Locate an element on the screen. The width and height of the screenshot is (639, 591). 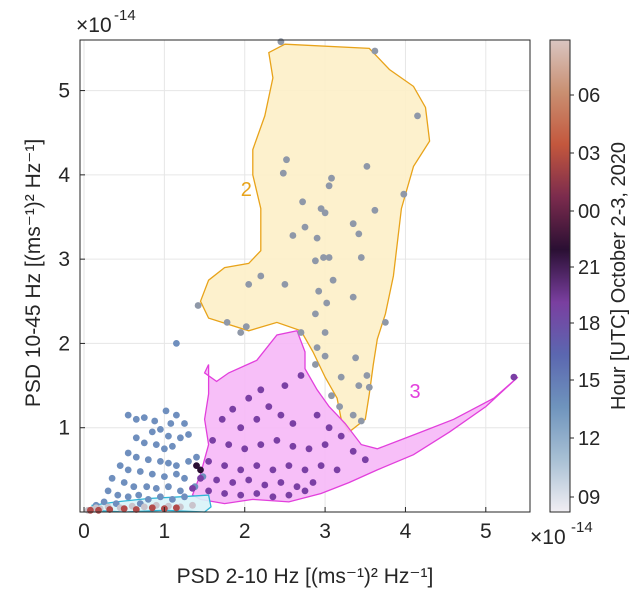
colorbar-tick-label: 06 is located at coordinates (589, 96).